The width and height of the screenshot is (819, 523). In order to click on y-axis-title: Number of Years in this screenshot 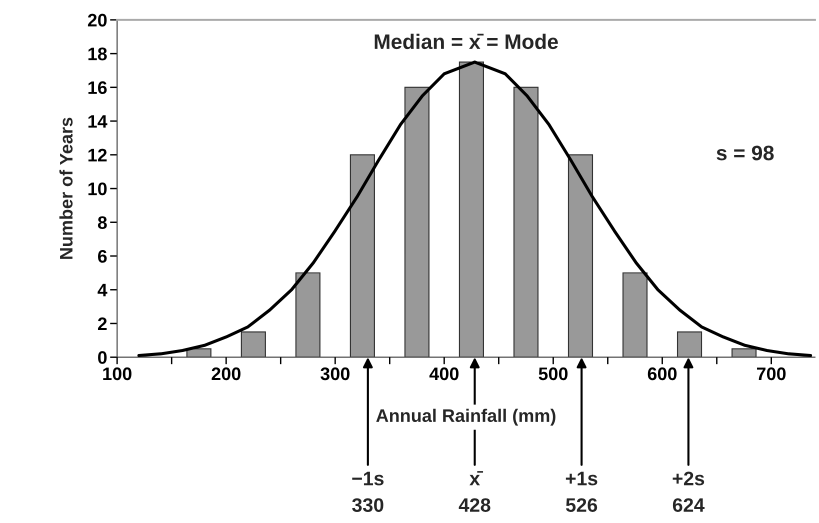, I will do `click(66, 188)`.